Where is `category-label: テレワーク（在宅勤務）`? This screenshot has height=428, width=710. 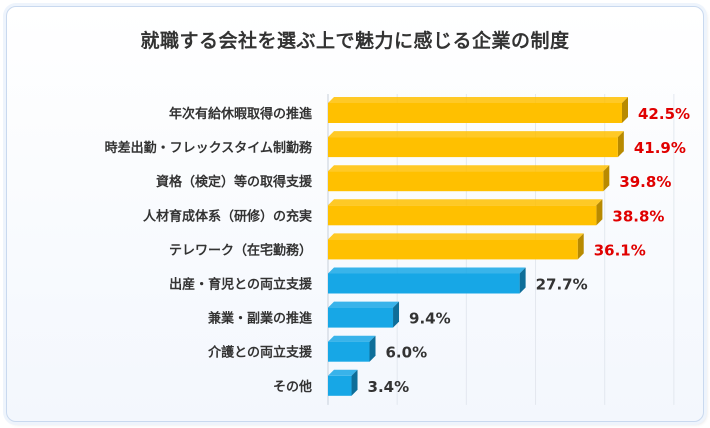 category-label: テレワーク（在宅勤務） is located at coordinates (240, 250).